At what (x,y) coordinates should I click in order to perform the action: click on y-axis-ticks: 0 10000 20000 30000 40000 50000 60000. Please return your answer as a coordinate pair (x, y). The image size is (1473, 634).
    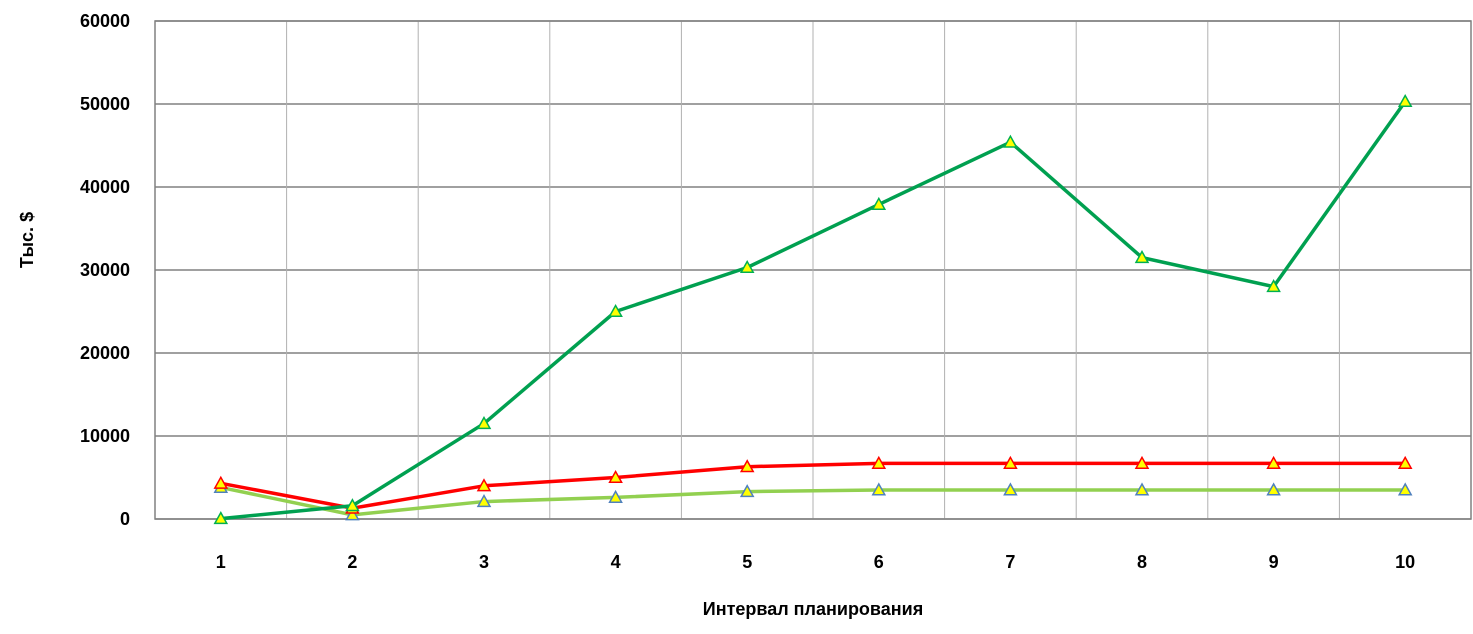
    Looking at the image, I should click on (105, 270).